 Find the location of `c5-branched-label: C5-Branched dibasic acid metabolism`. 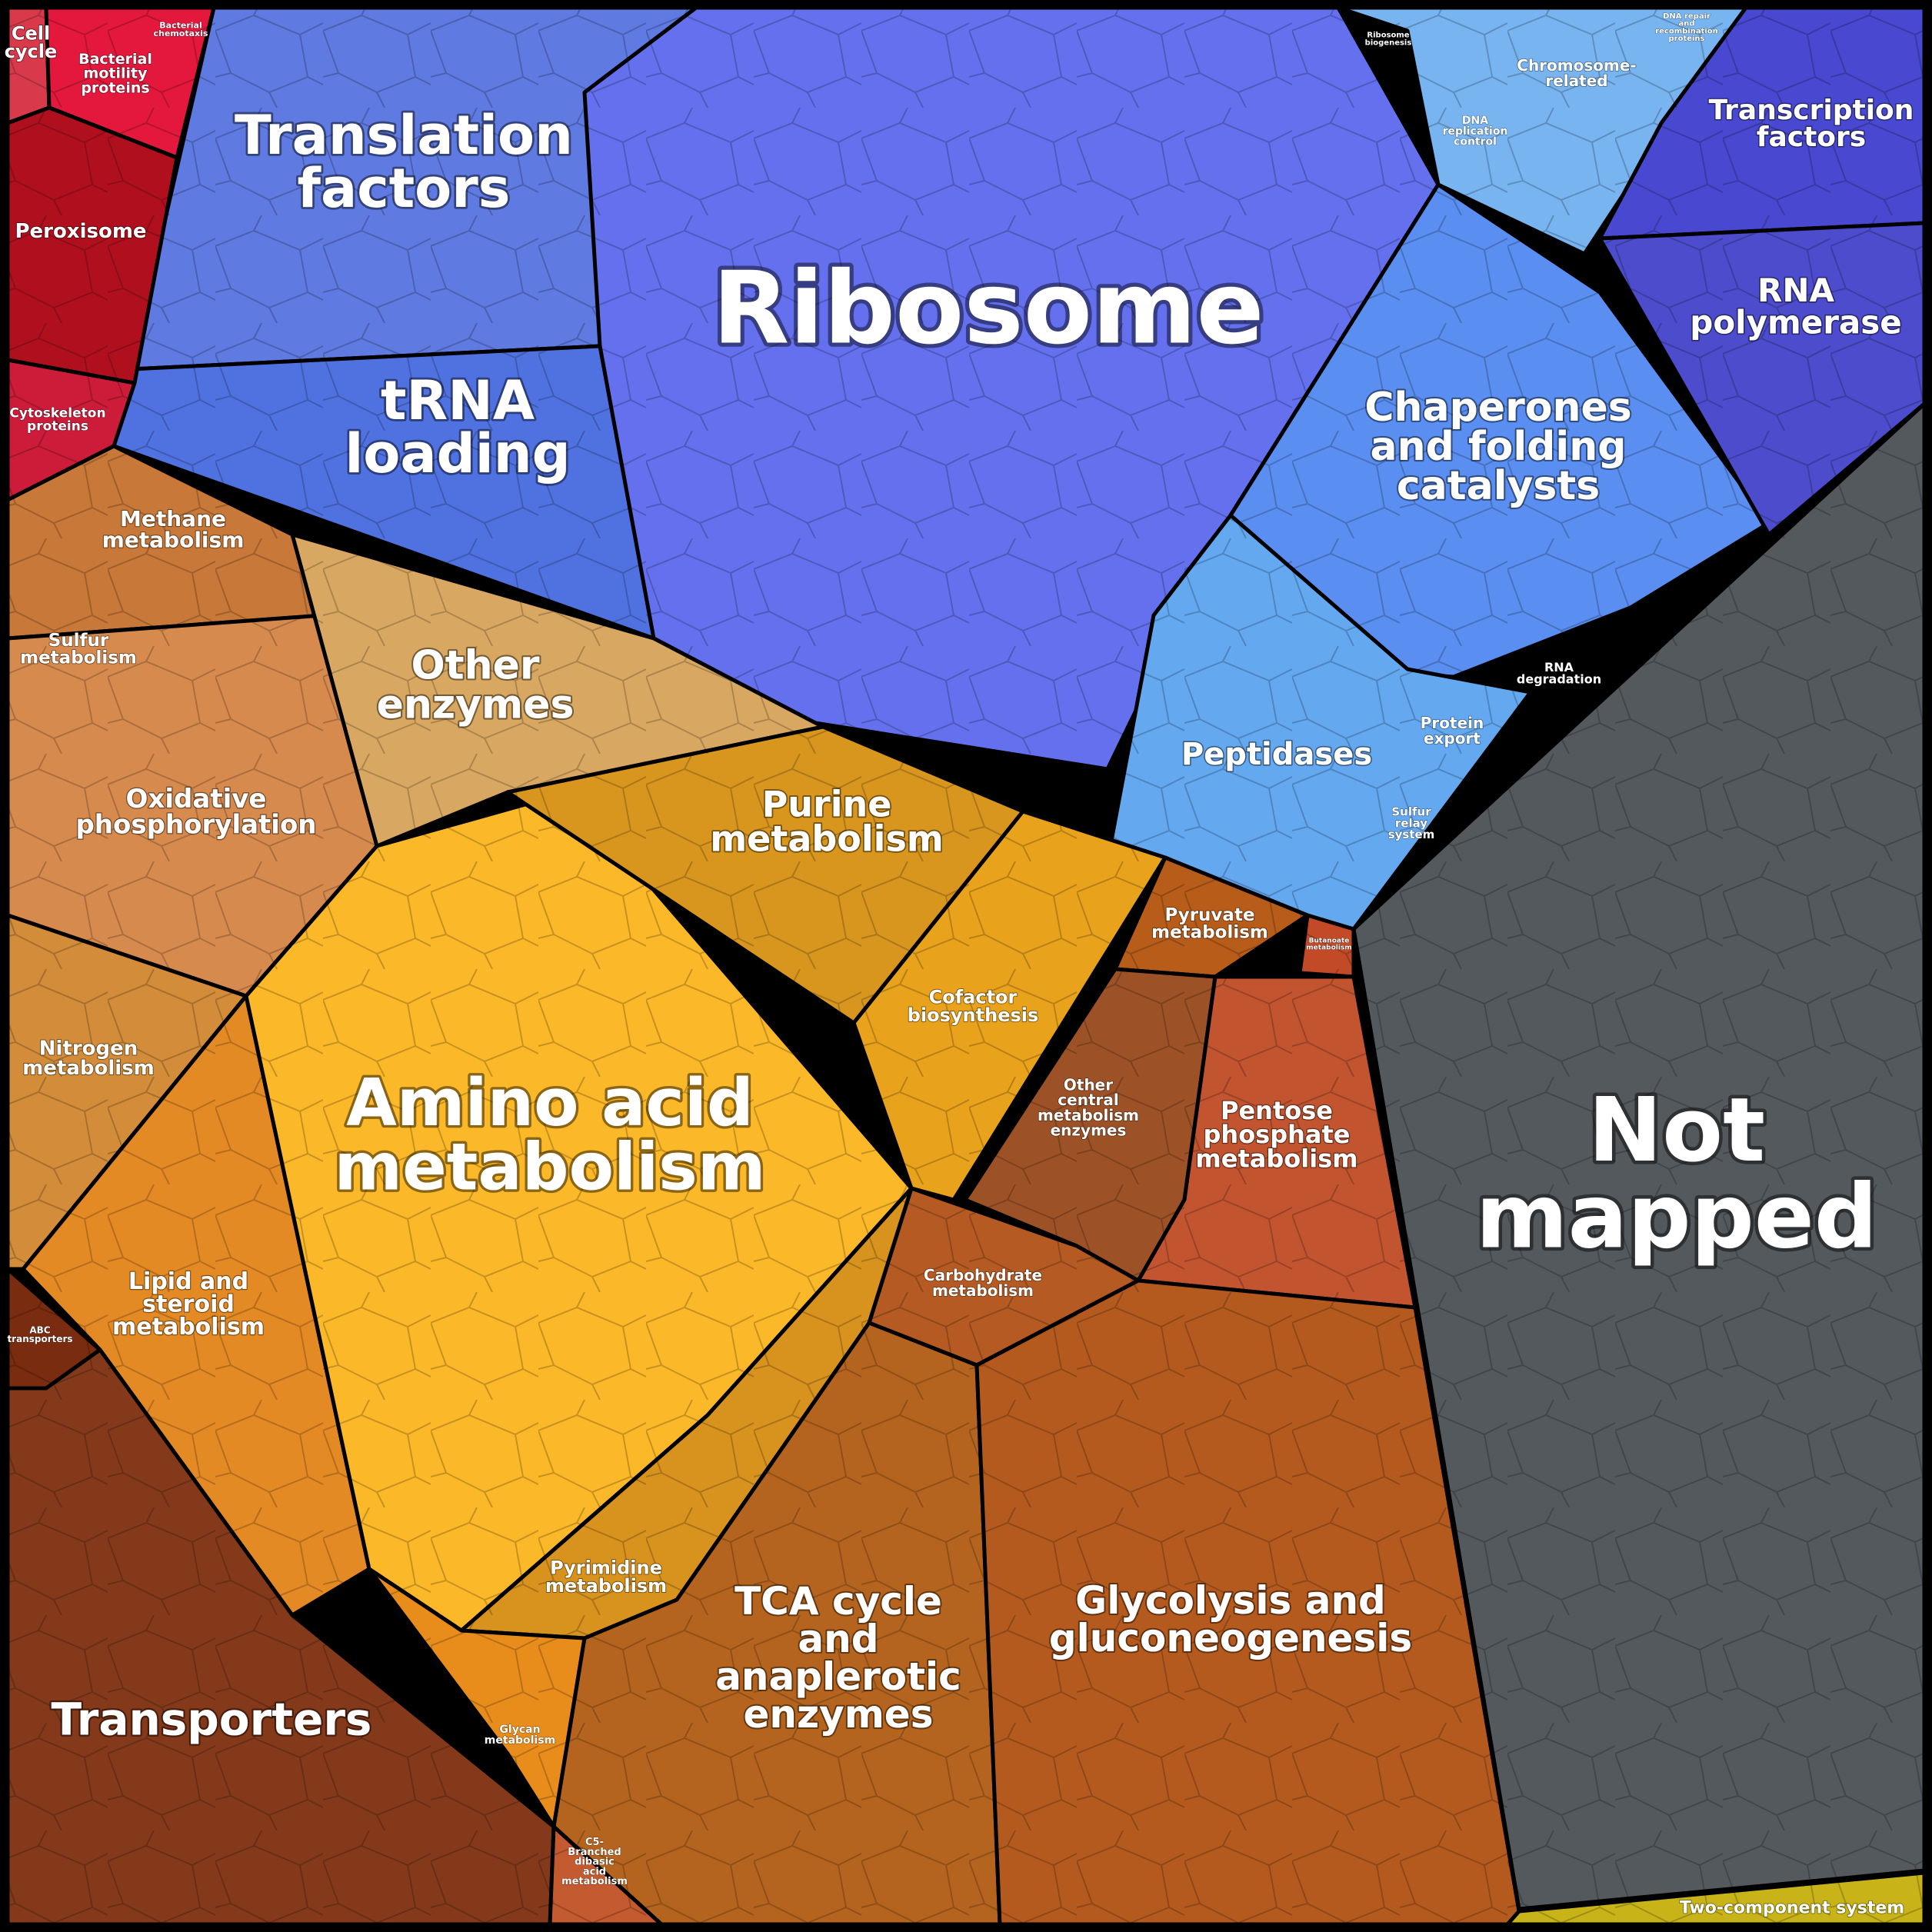

c5-branched-label: C5-Branched dibasic acid metabolism is located at coordinates (594, 1862).